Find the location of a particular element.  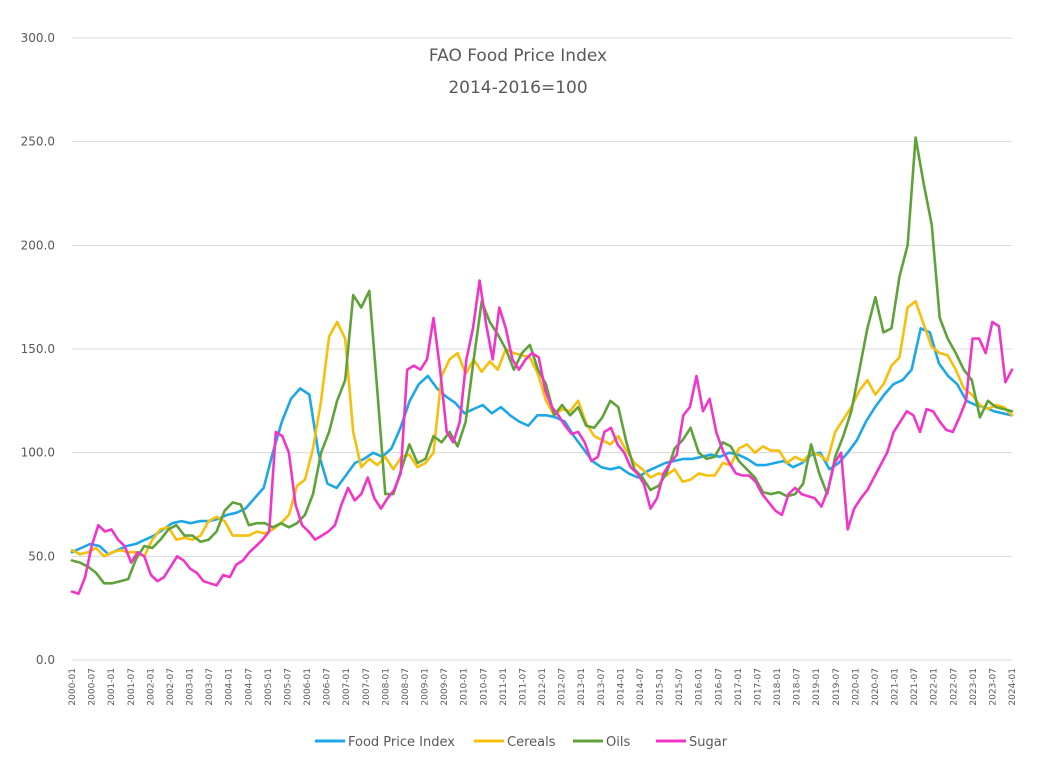

x-tick-label: 2004-01 is located at coordinates (230, 687).